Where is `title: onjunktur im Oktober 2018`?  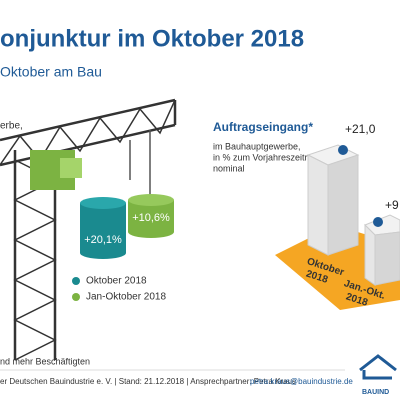 title: onjunktur im Oktober 2018 is located at coordinates (152, 38).